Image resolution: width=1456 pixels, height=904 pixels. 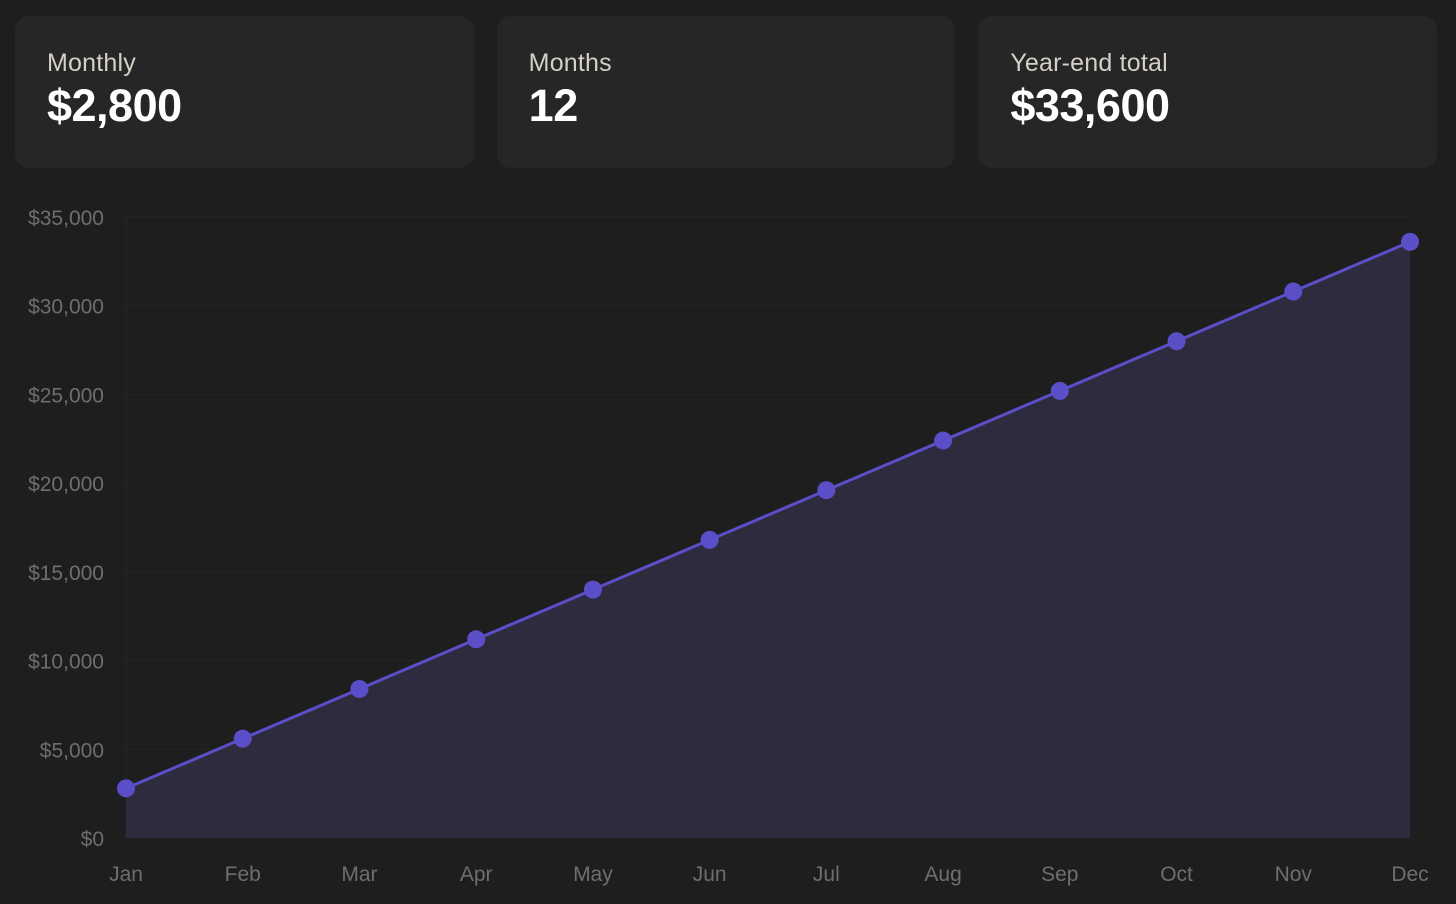 What do you see at coordinates (553, 105) in the screenshot?
I see `months-value: 12` at bounding box center [553, 105].